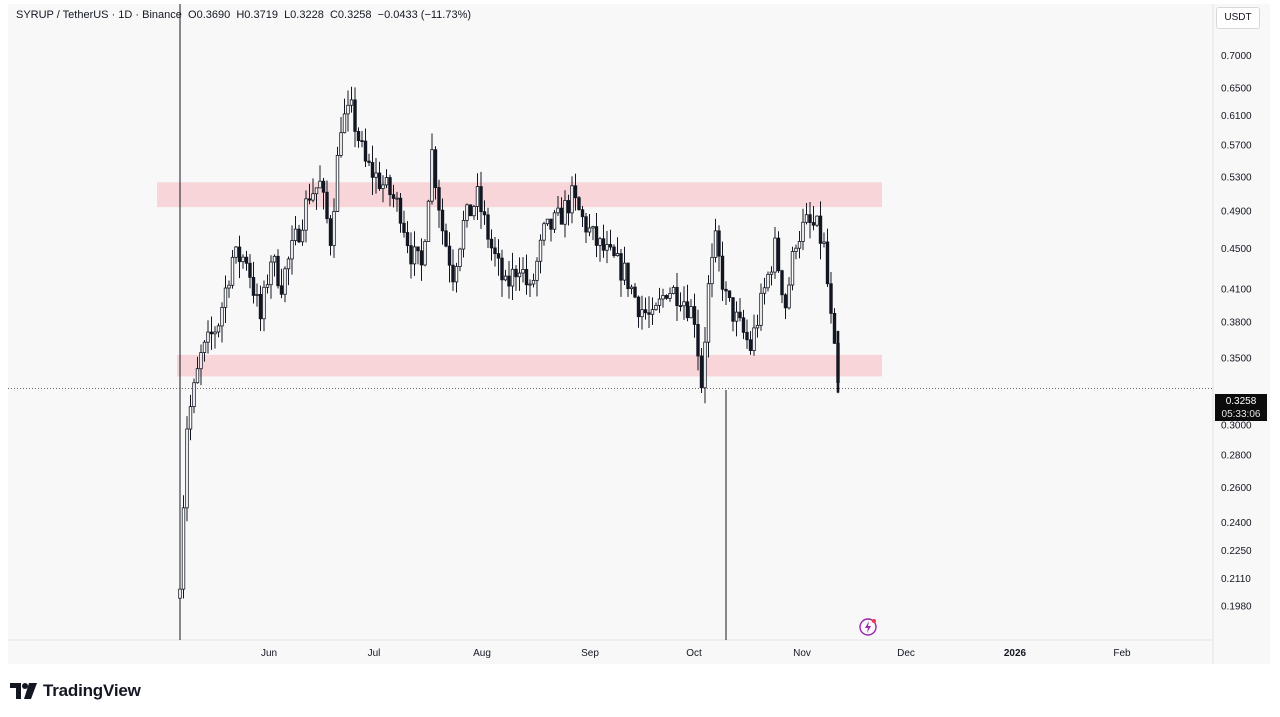  I want to click on price-tick-label: 0.4500, so click(1236, 249).